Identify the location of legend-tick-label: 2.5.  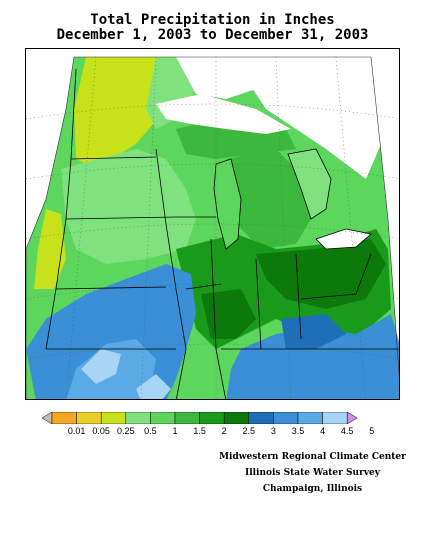
(249, 431).